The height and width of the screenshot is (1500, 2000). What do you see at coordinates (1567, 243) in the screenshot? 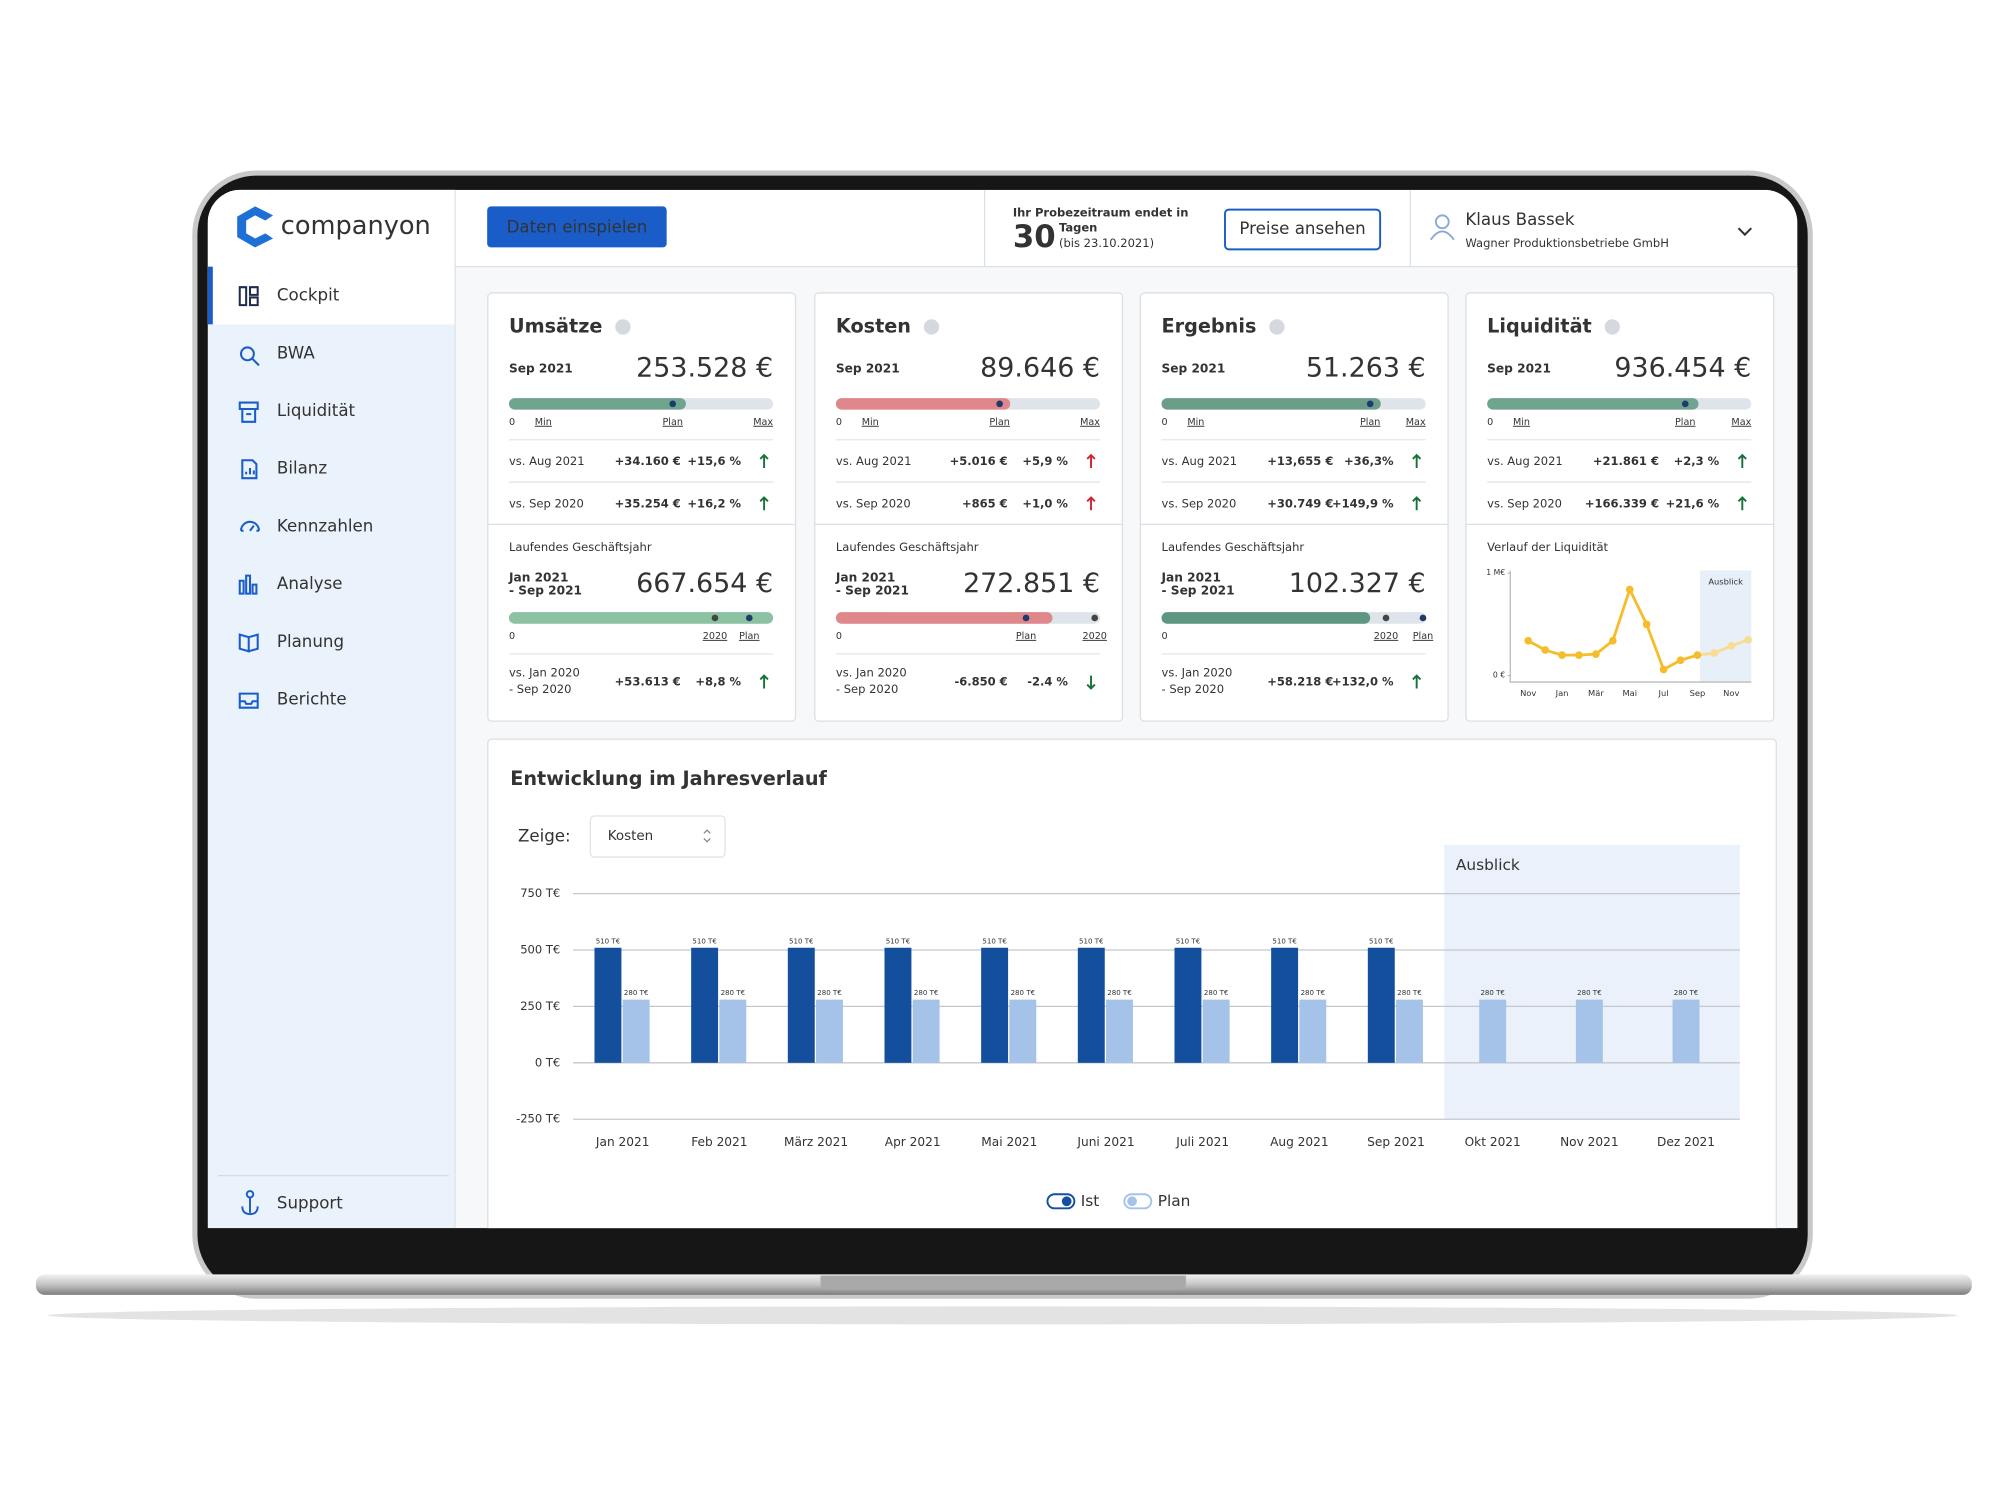
I see `user-company: Wagner Produktionsbetriebe GmbH` at bounding box center [1567, 243].